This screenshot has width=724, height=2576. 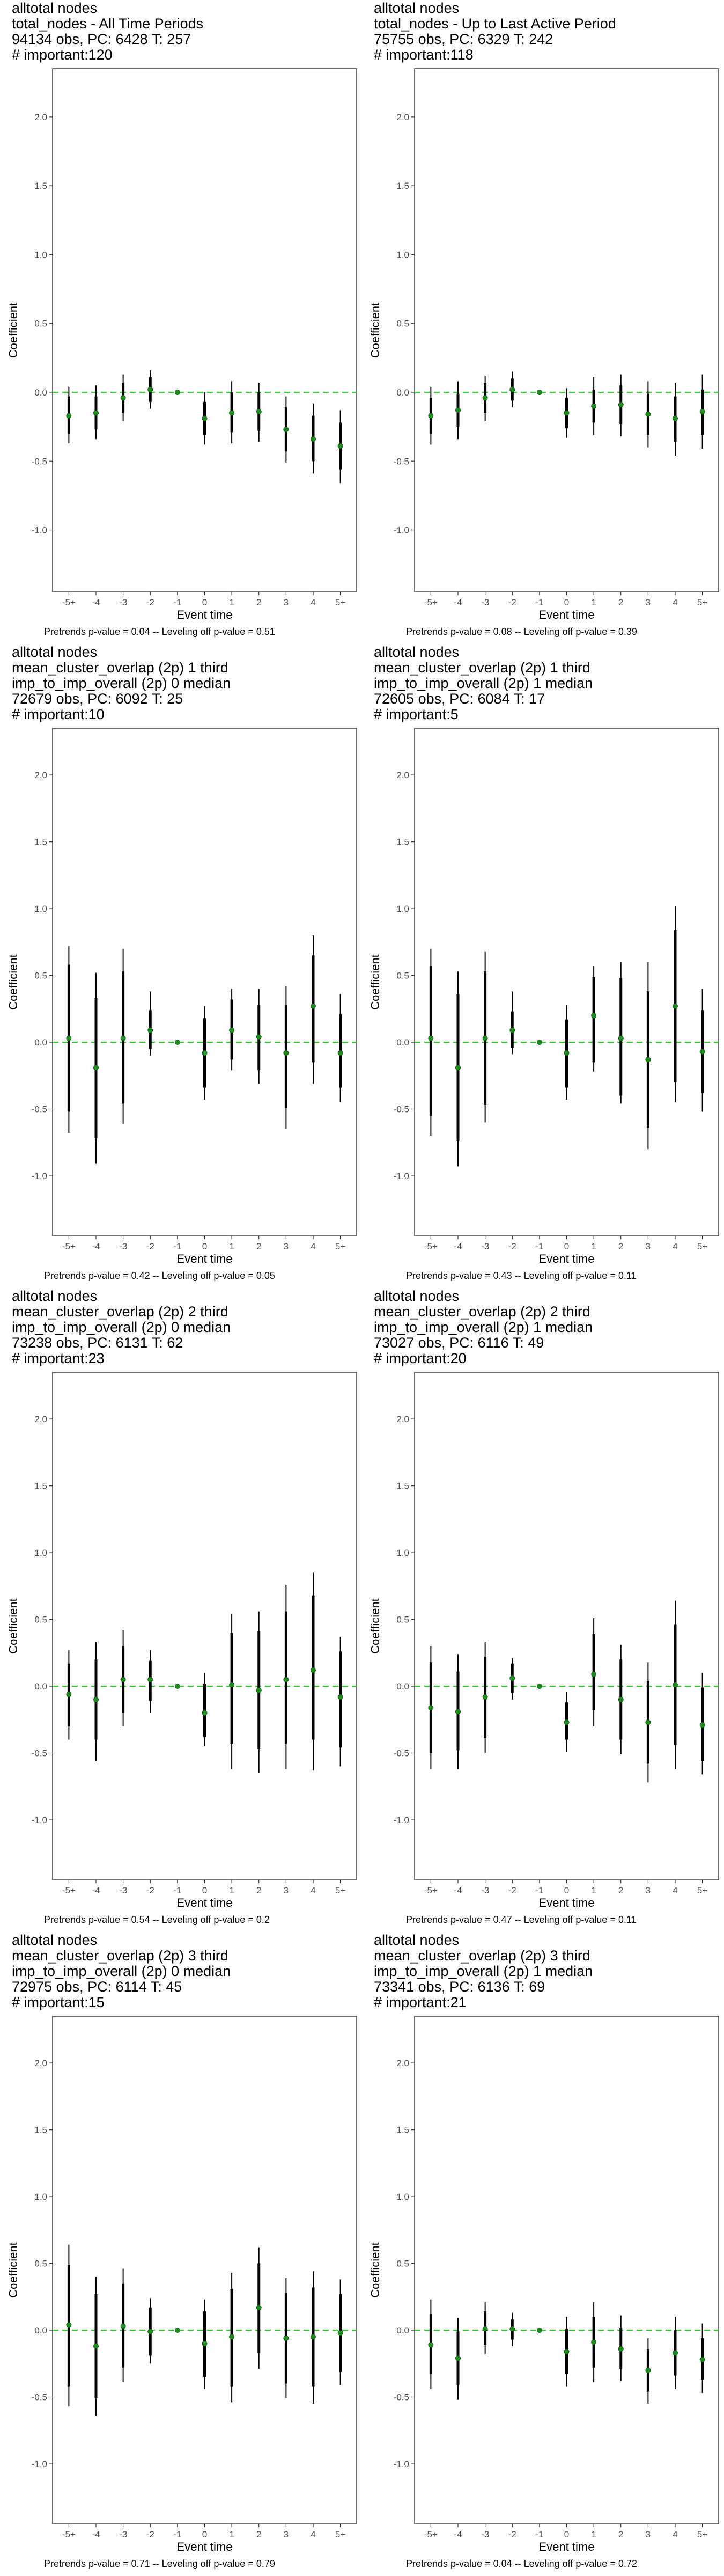 I want to click on x-tick-label: -3, so click(x=123, y=1890).